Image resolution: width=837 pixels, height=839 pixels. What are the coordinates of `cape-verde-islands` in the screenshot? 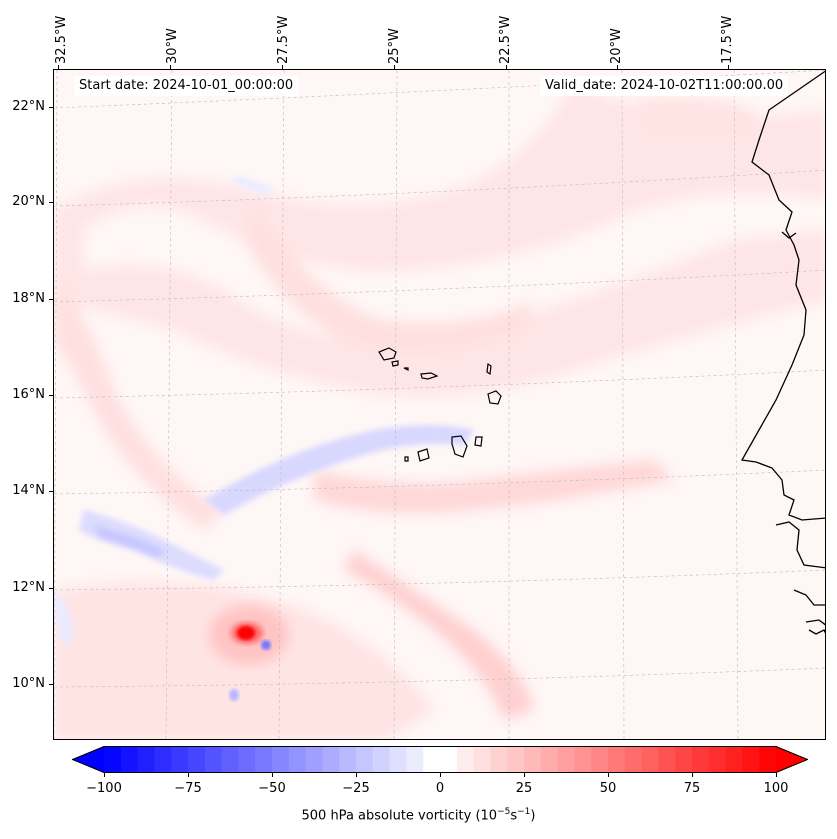 It's located at (440, 404).